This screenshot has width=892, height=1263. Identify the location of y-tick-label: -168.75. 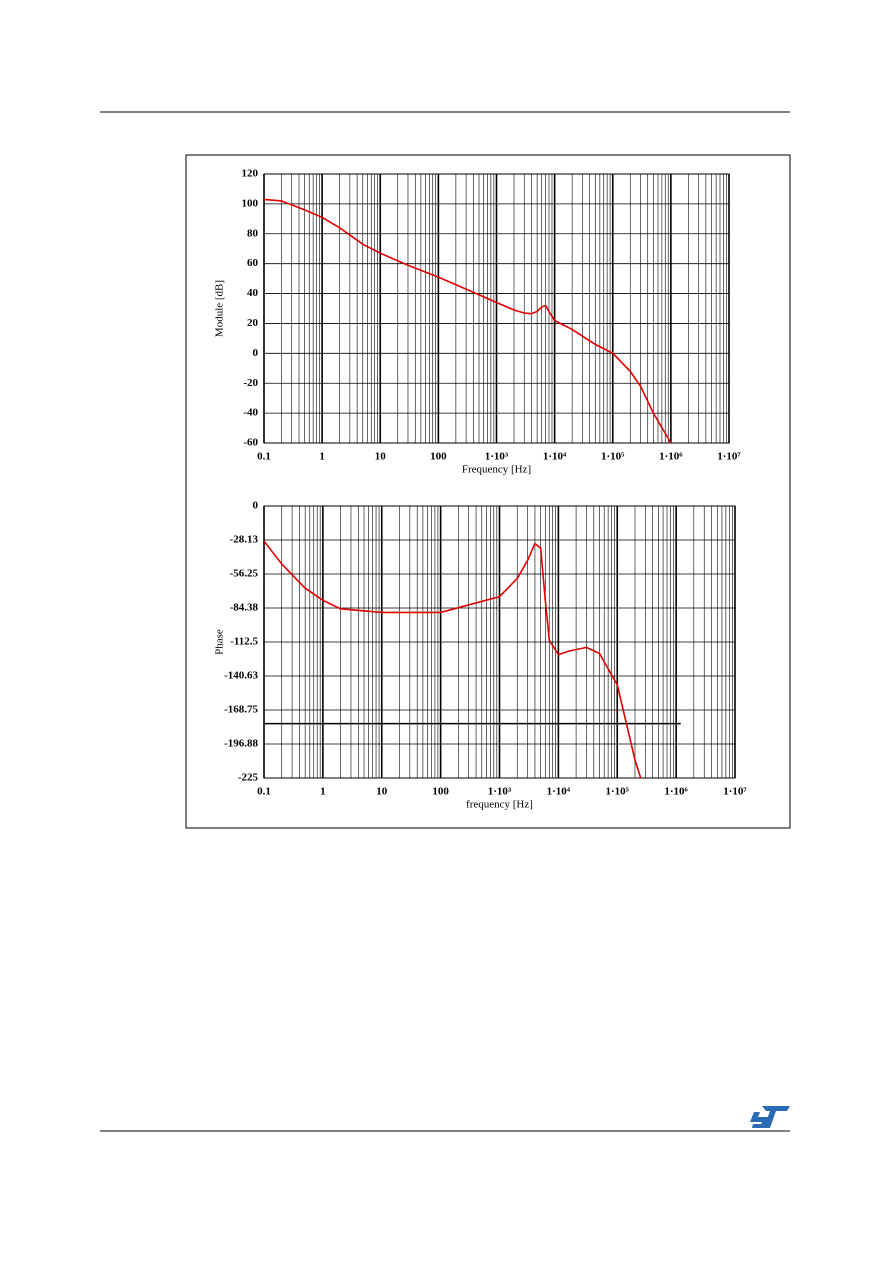
(241, 710).